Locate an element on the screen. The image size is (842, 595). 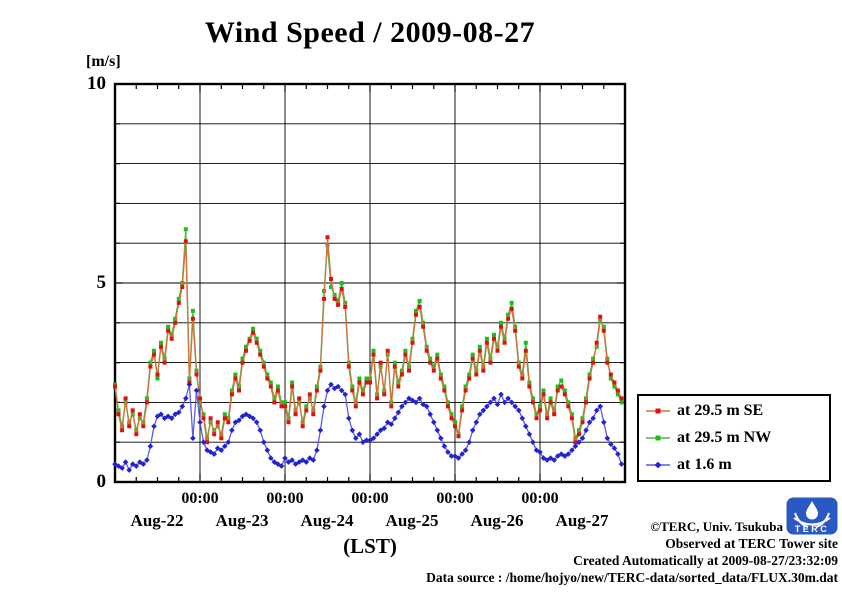
x-day-label-aug24: Aug-24 is located at coordinates (327, 520).